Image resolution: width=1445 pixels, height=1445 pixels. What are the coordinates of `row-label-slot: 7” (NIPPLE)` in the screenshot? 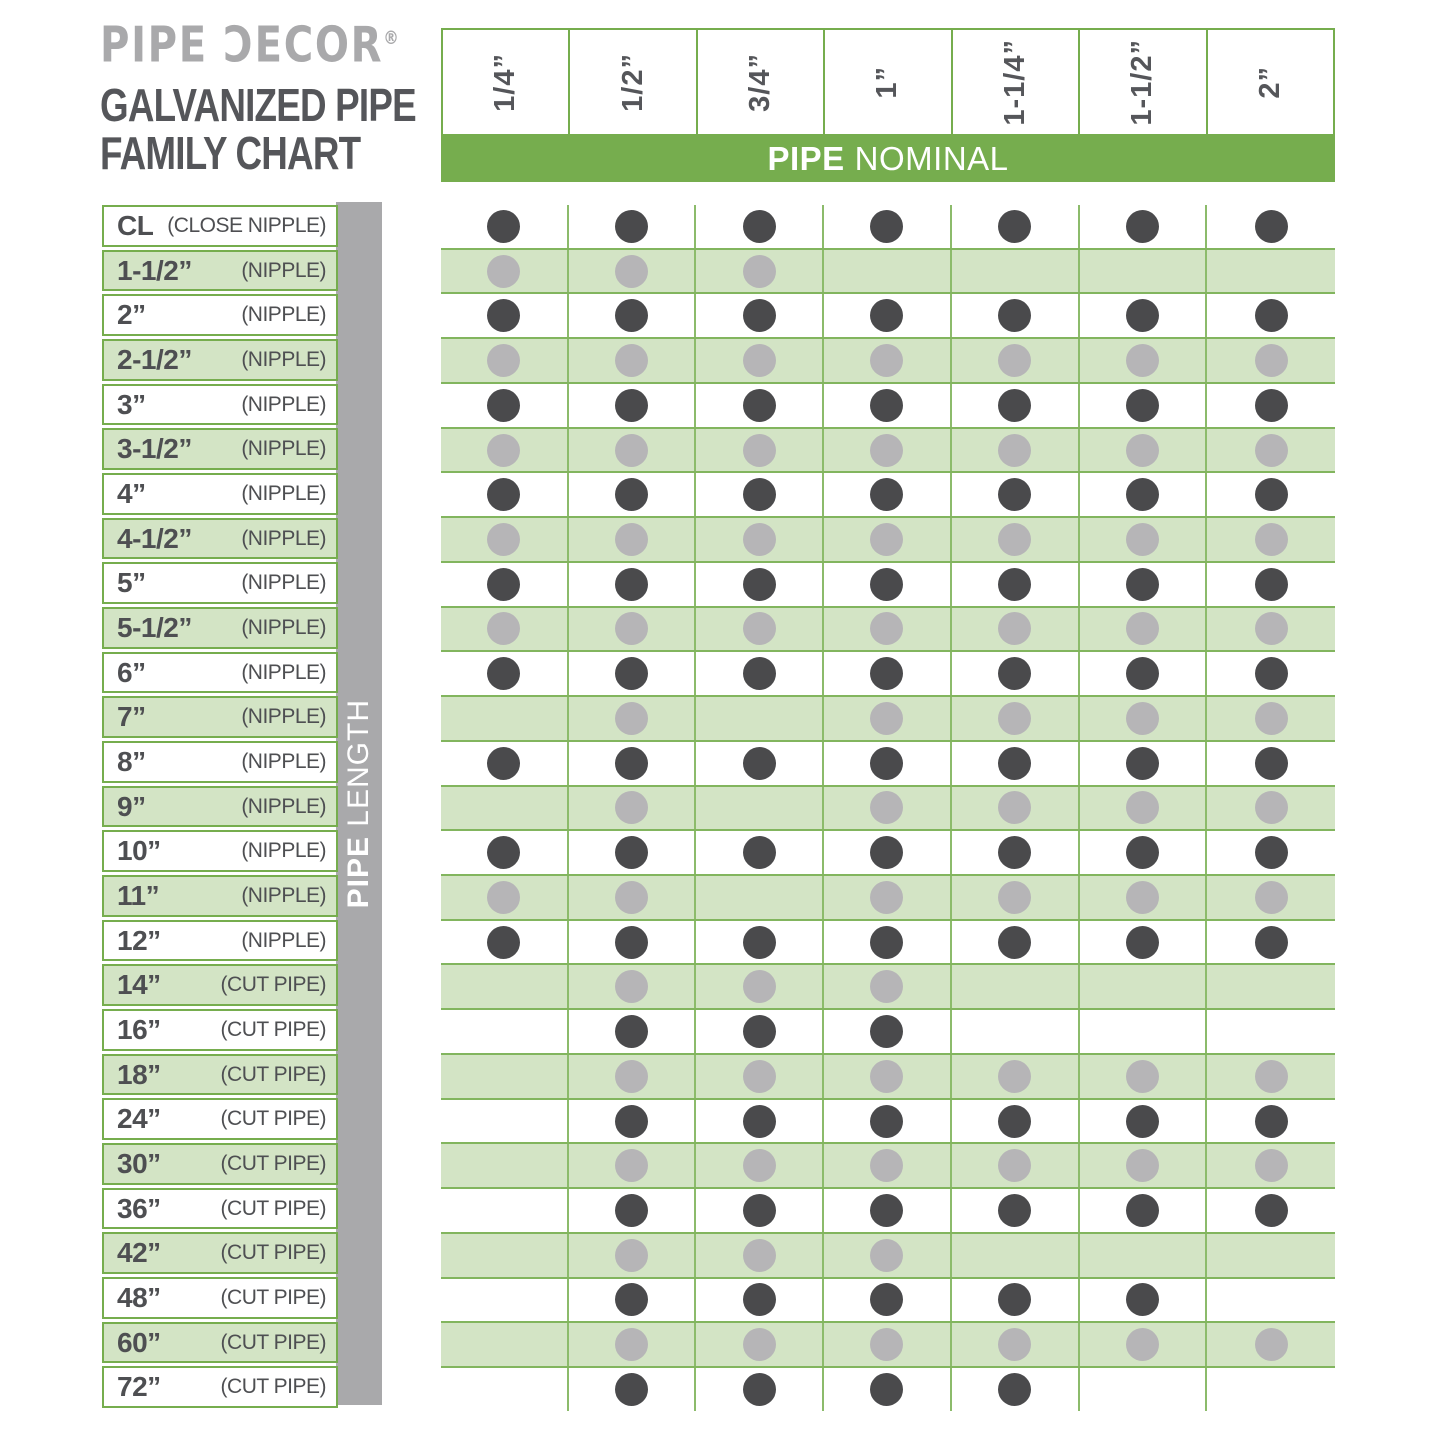 It's located at (220, 718).